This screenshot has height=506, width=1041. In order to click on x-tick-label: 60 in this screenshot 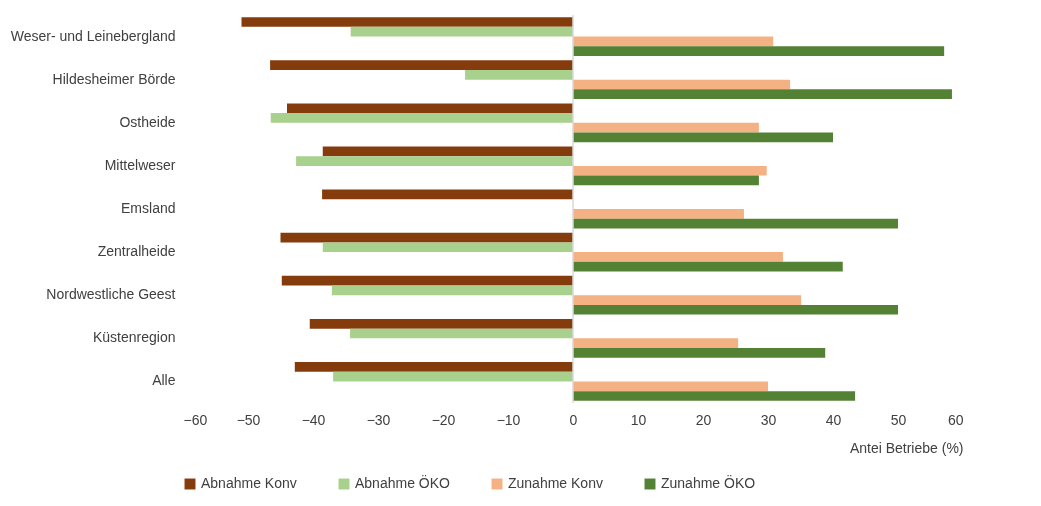, I will do `click(955, 419)`.